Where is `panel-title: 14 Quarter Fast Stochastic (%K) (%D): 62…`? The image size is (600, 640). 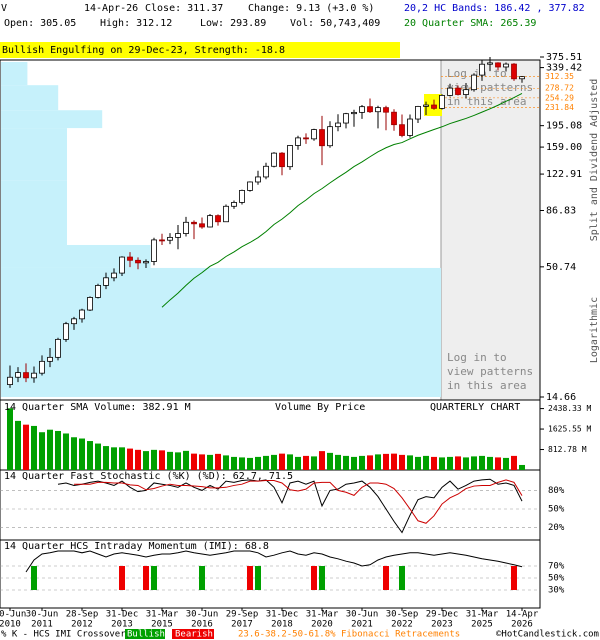
panel-title: 14 Quarter Fast Stochastic (%K) (%D): 62… is located at coordinates (148, 476).